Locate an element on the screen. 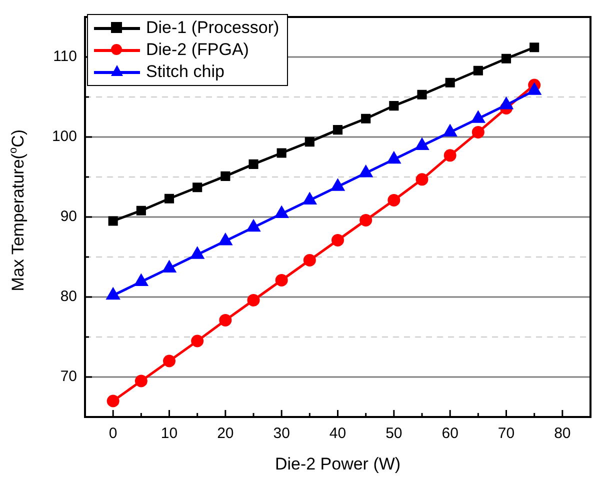 Image resolution: width=599 pixels, height=479 pixels. x-tick-label: 10 is located at coordinates (169, 433).